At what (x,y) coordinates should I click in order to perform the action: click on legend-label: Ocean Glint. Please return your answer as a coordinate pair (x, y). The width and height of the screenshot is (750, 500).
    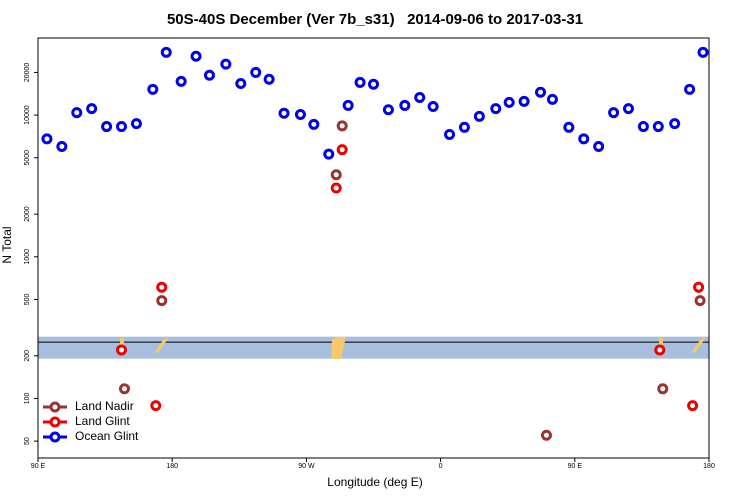
    Looking at the image, I should click on (107, 436).